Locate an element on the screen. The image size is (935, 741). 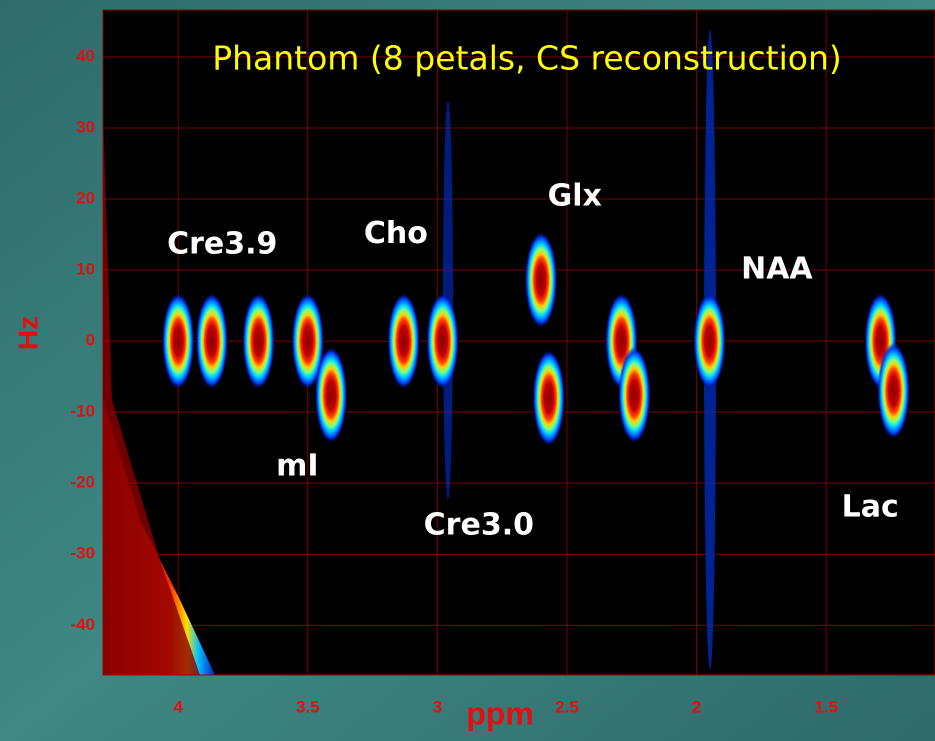
peak-label: Cre3.0 is located at coordinates (479, 524).